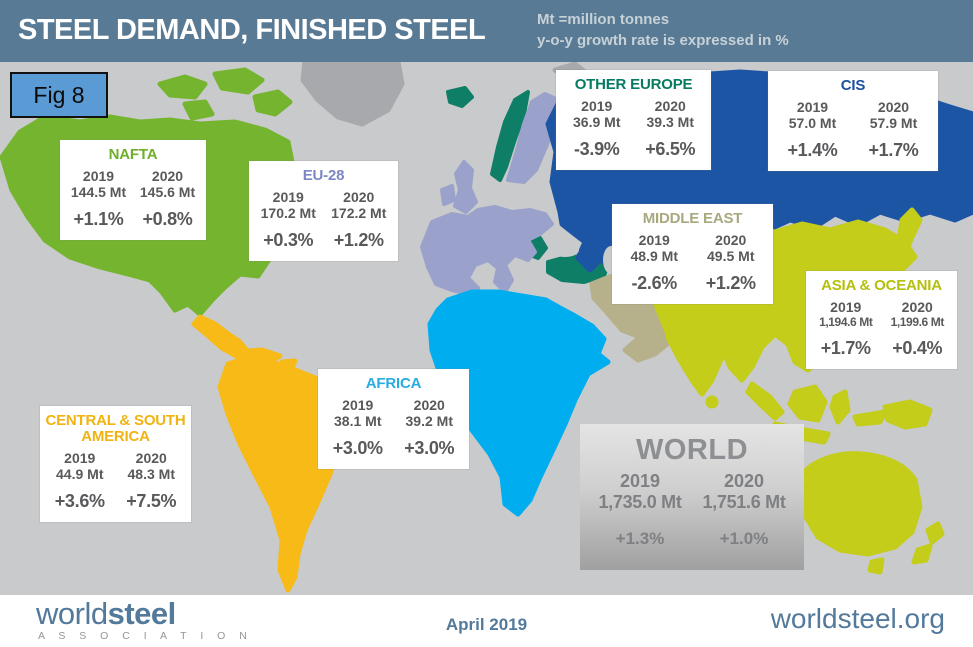 The width and height of the screenshot is (973, 647). What do you see at coordinates (692, 450) in the screenshot?
I see `world-title: WORLD` at bounding box center [692, 450].